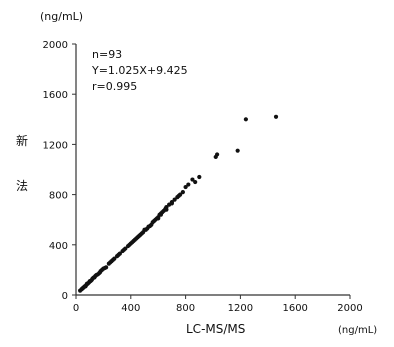 The width and height of the screenshot is (394, 347). I want to click on x-tick-label: 1600, so click(294, 308).